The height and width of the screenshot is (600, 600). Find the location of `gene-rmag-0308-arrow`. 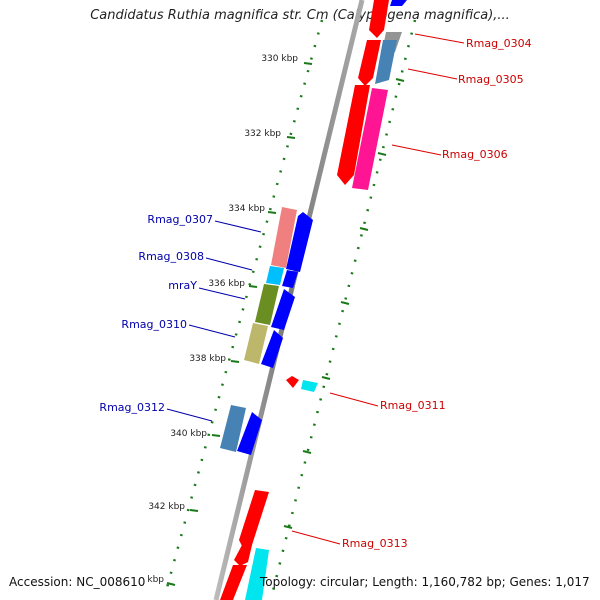

gene-rmag-0308-arrow is located at coordinates (290, 279).